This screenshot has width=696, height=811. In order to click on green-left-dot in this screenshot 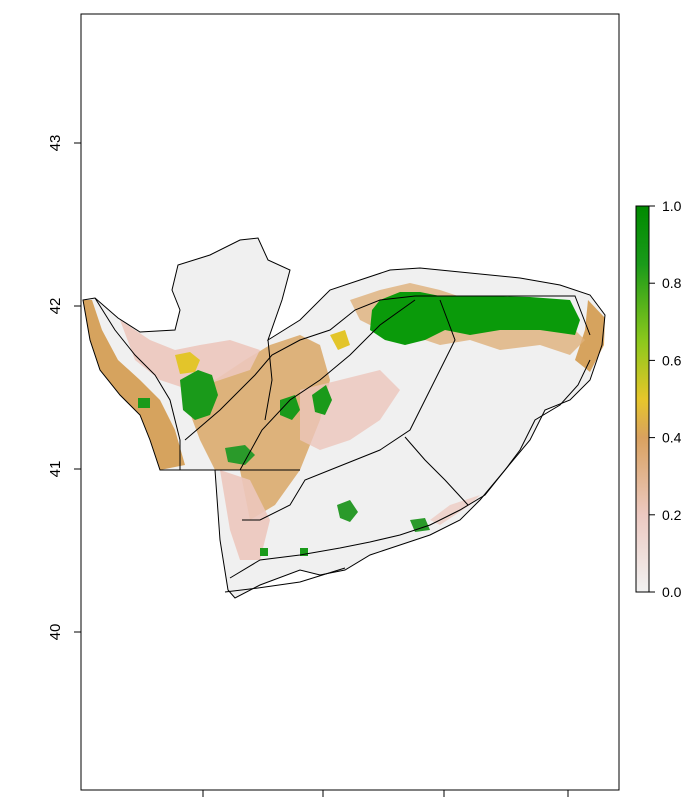, I will do `click(144, 403)`.